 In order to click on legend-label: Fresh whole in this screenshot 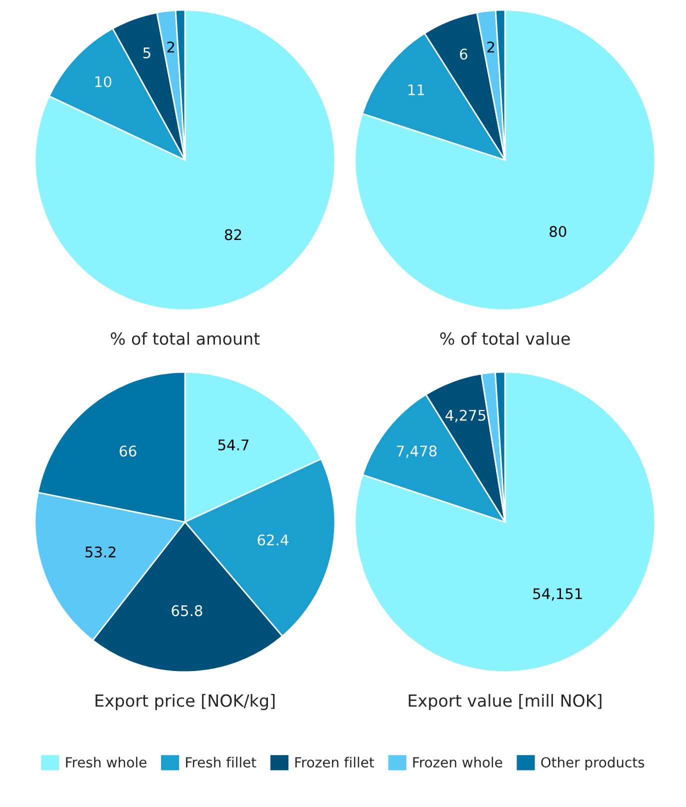, I will do `click(106, 762)`.